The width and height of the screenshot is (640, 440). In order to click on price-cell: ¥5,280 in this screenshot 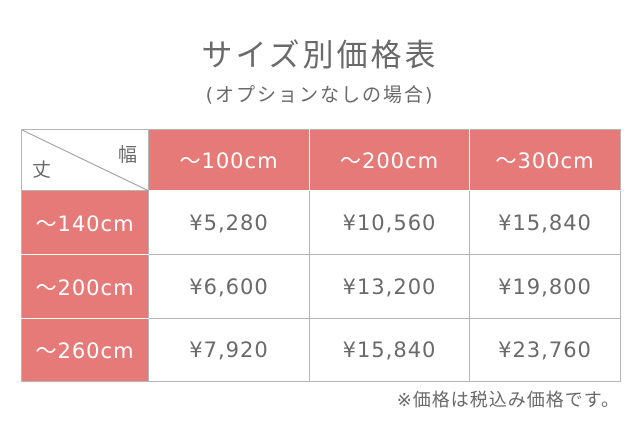, I will do `click(229, 222)`.